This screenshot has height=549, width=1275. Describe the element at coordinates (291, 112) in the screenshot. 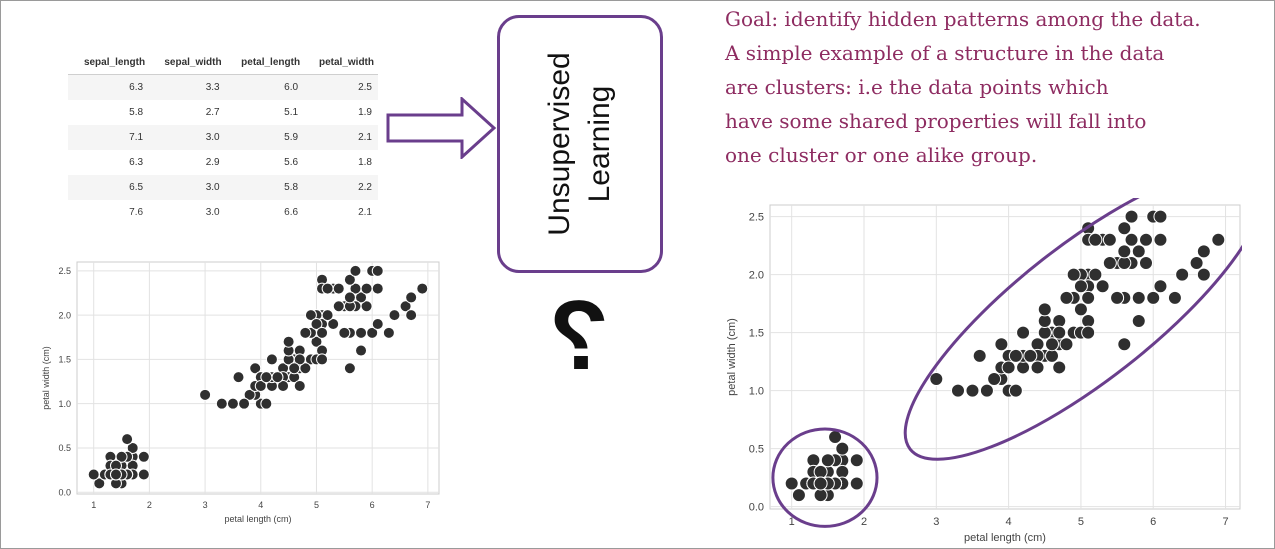

I see `table-cell: 5.1` at that location.